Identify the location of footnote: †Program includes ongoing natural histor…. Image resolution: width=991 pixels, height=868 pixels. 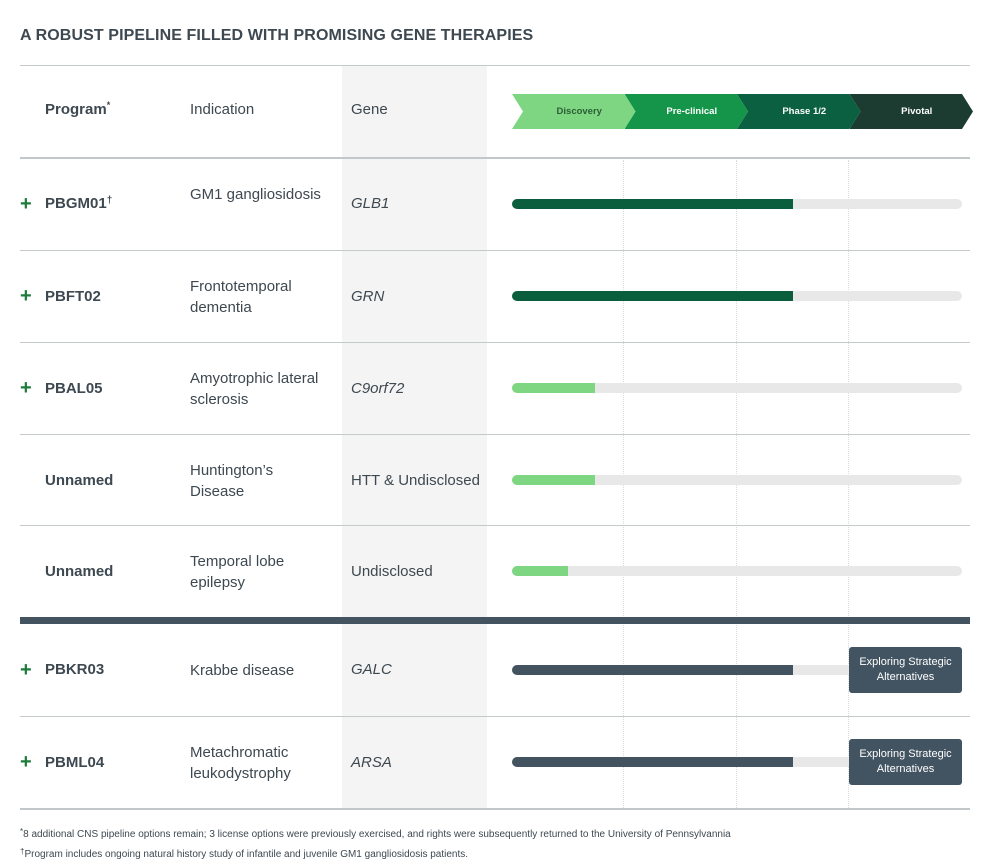
(244, 853).